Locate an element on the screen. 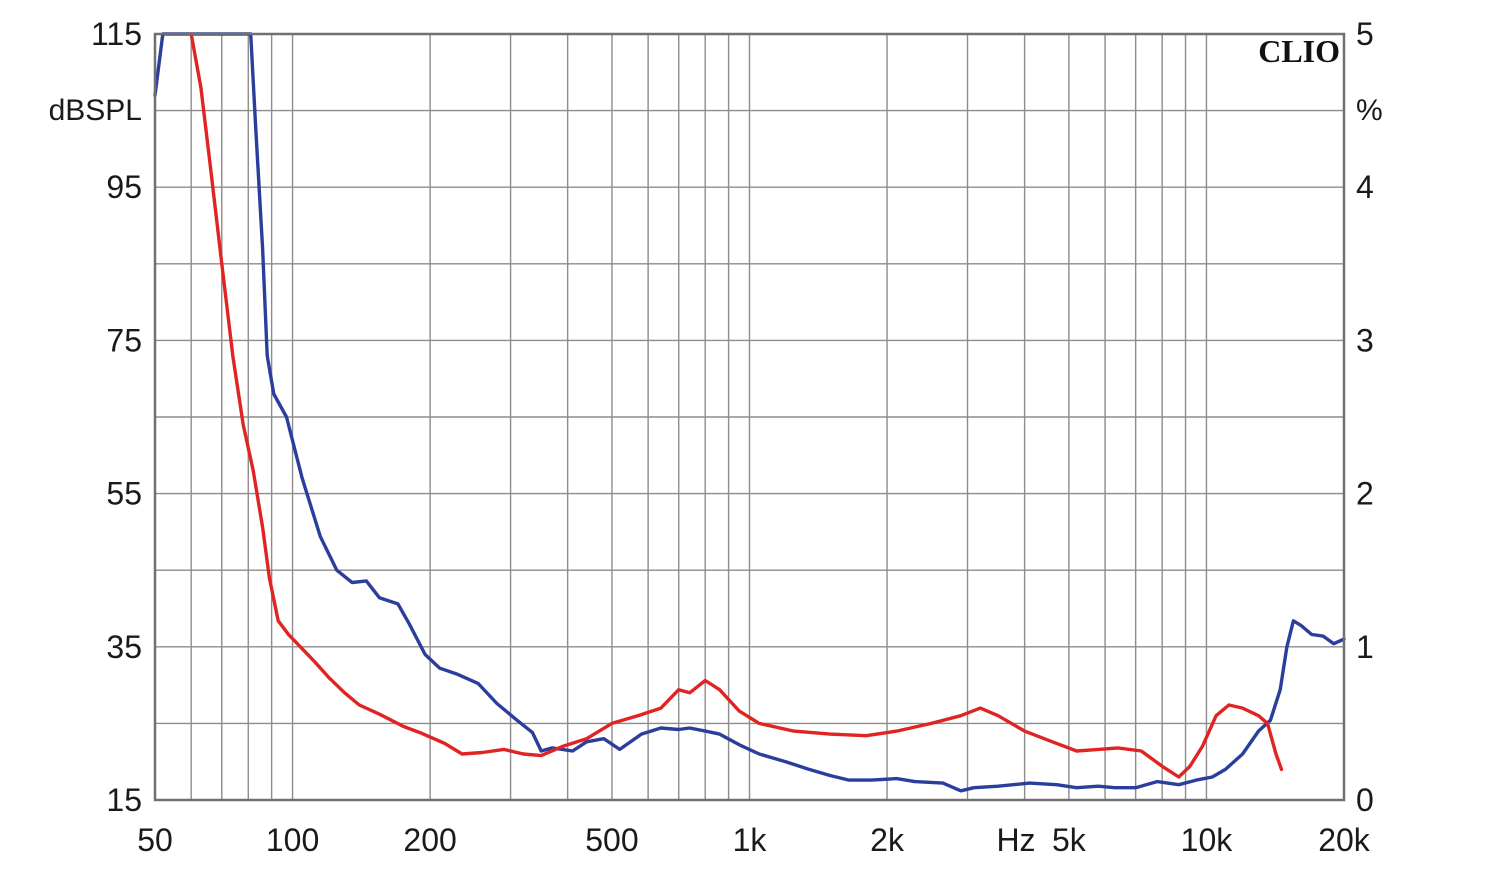 This screenshot has height=870, width=1500. x-tick-label: 5k is located at coordinates (1069, 840).